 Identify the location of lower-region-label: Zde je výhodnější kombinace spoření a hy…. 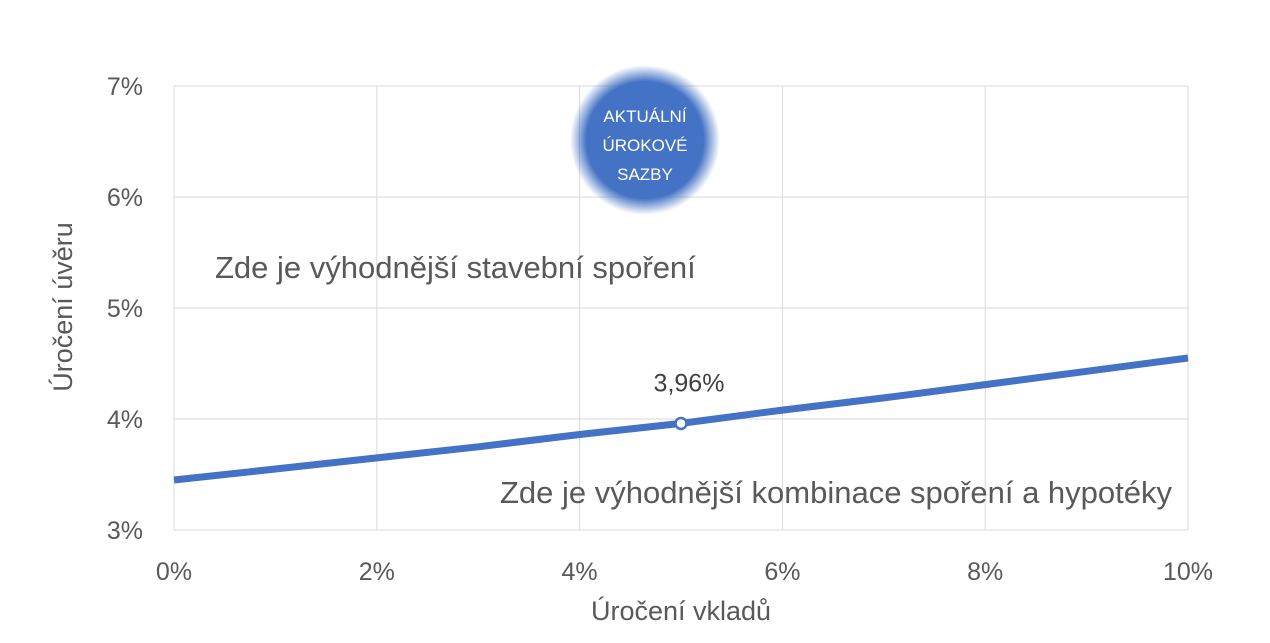
(836, 492).